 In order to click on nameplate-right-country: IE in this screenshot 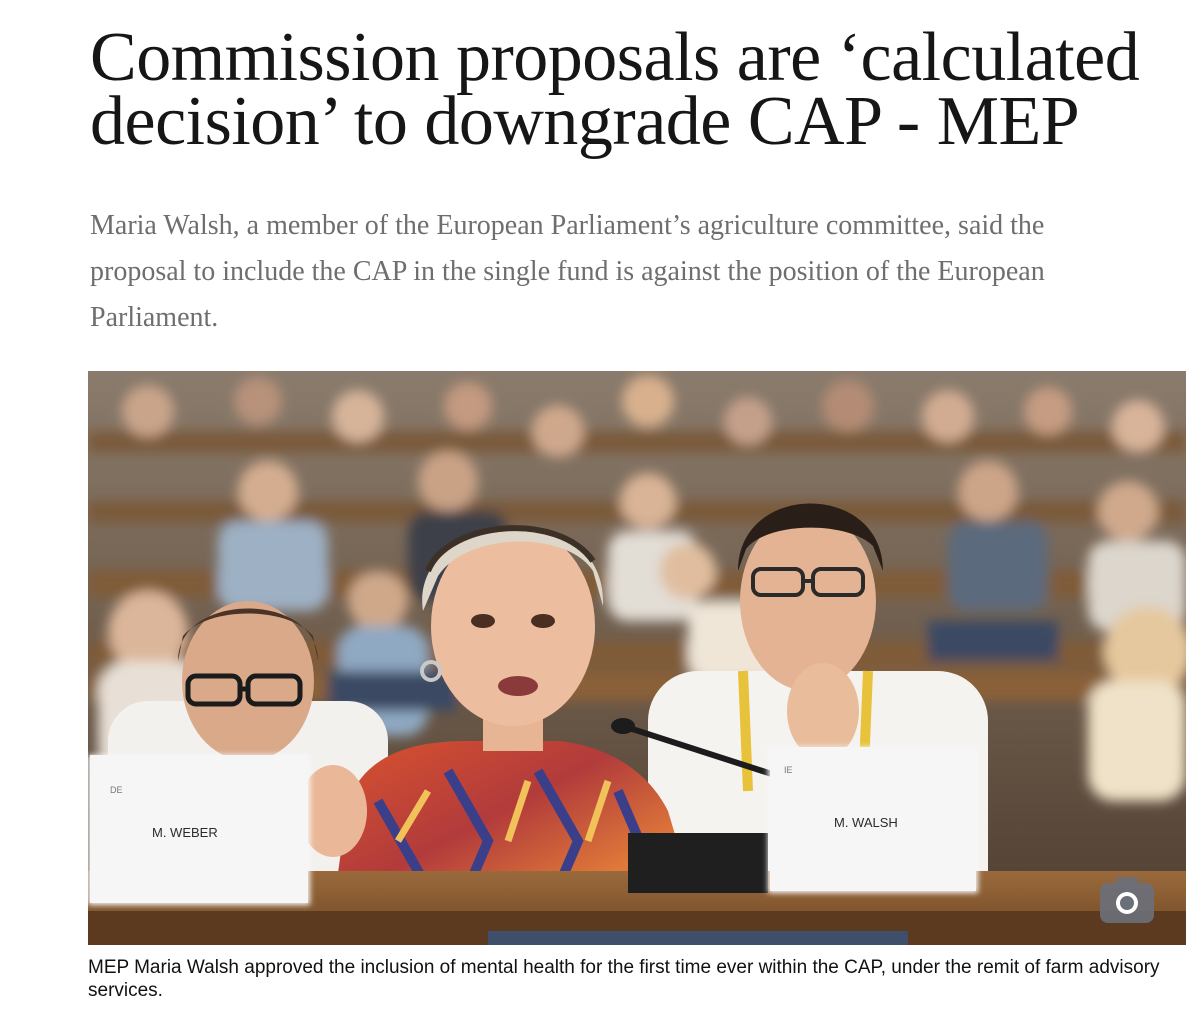, I will do `click(788, 770)`.